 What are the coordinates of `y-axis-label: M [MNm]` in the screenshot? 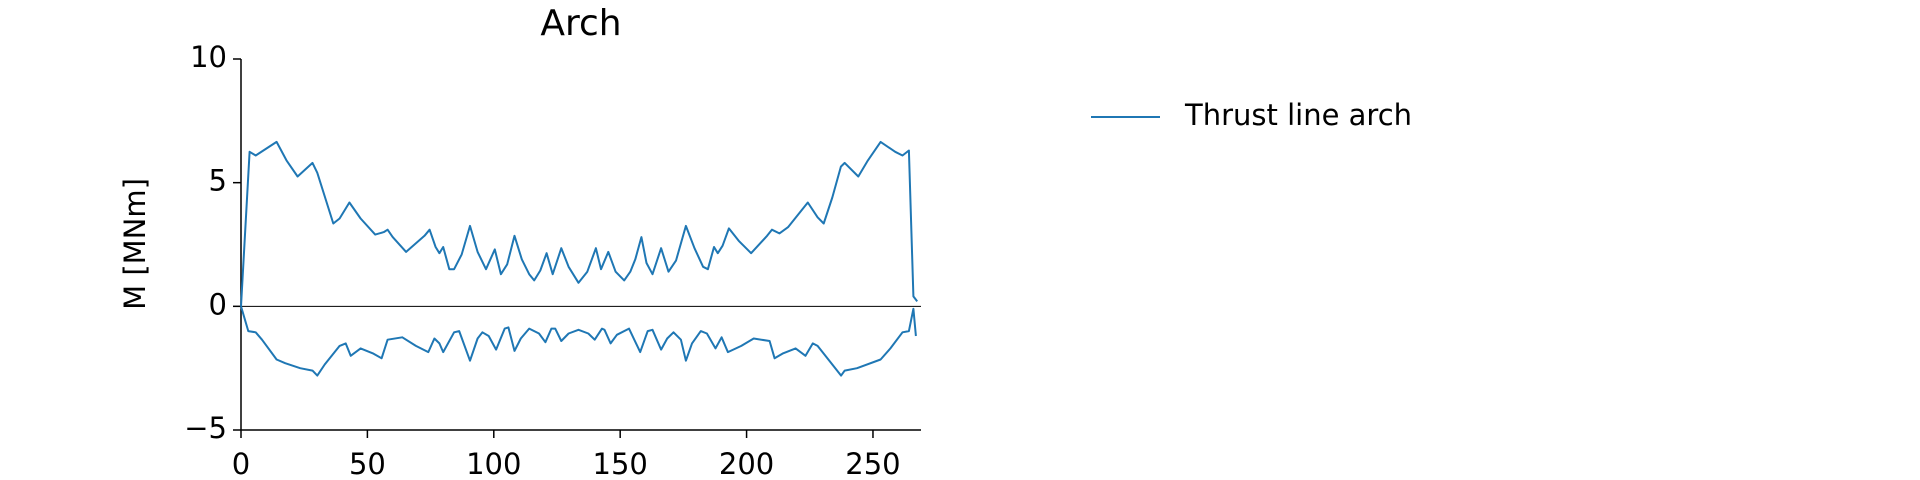 It's located at (135, 244).